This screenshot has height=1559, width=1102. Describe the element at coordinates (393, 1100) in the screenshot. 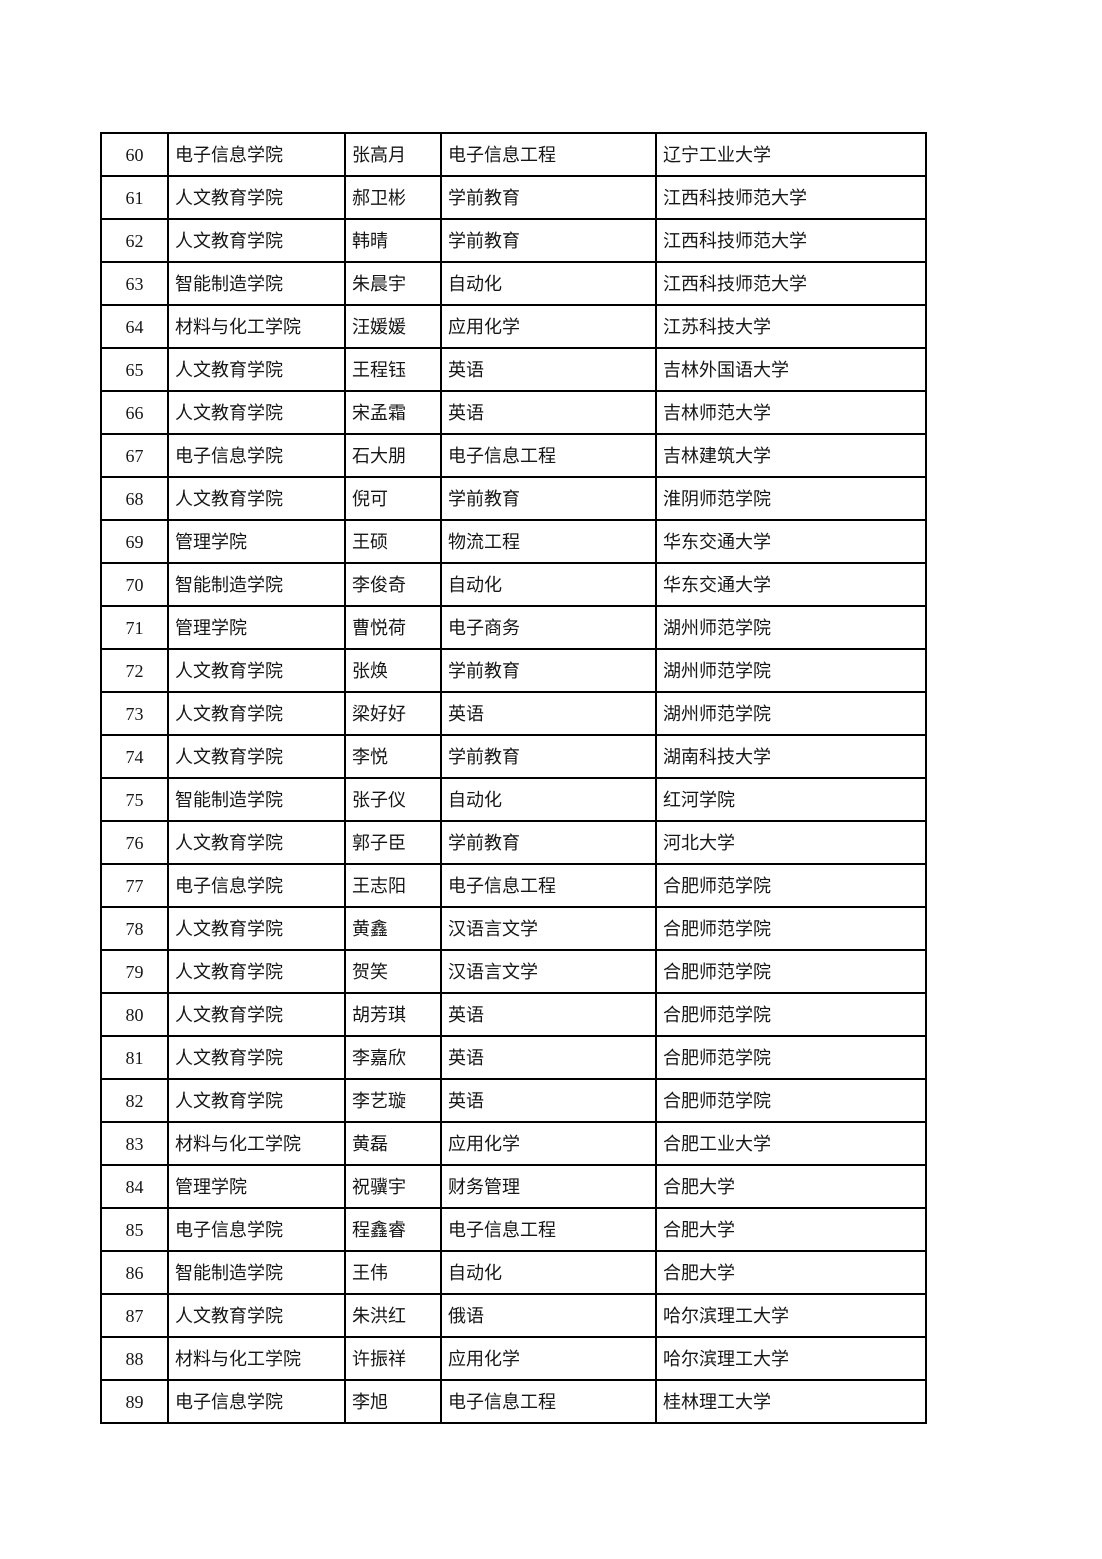

I see `name-cell: 李艺璇` at that location.